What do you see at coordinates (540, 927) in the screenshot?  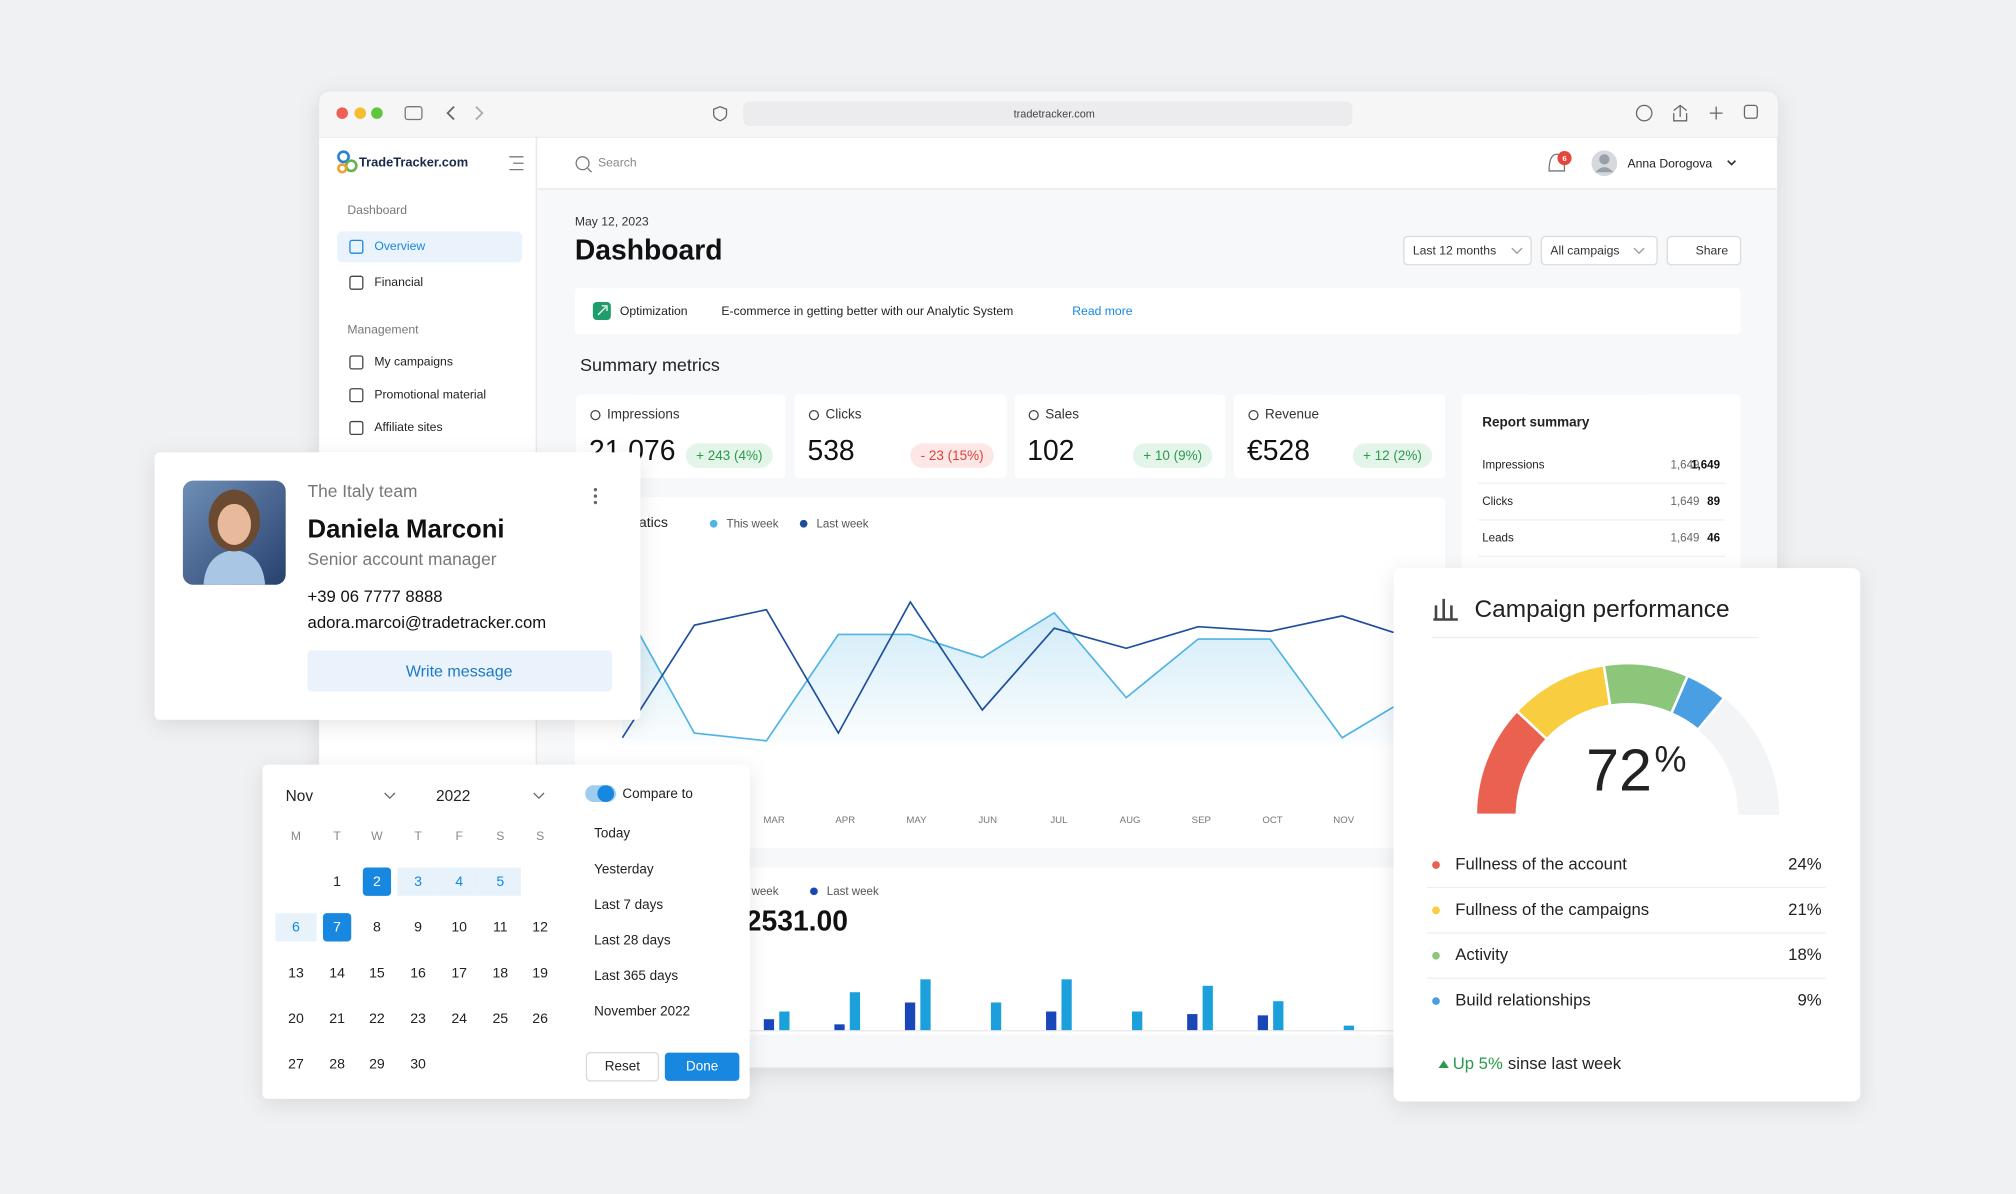 I see `day: 12` at bounding box center [540, 927].